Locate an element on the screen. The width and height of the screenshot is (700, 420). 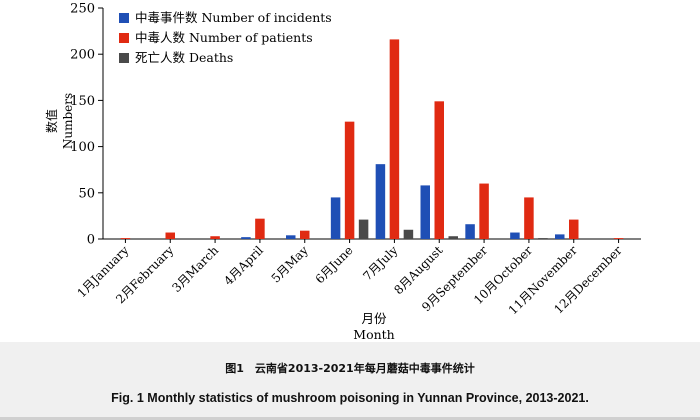
x-axis-label-en: Month is located at coordinates (373, 334).